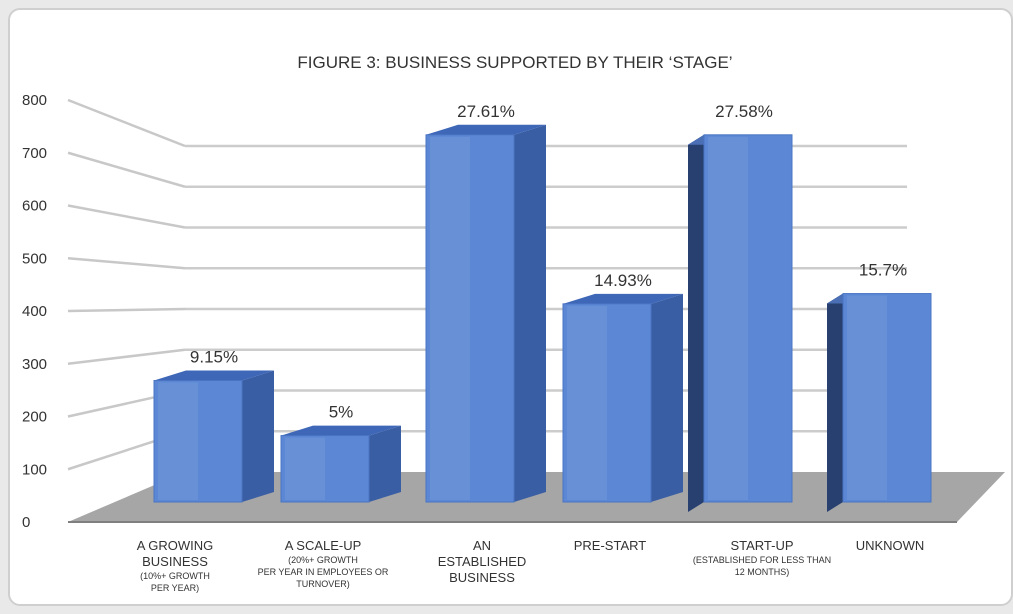 Image resolution: width=1013 pixels, height=614 pixels. What do you see at coordinates (175, 588) in the screenshot?
I see `x-label-subline: PER YEAR)` at bounding box center [175, 588].